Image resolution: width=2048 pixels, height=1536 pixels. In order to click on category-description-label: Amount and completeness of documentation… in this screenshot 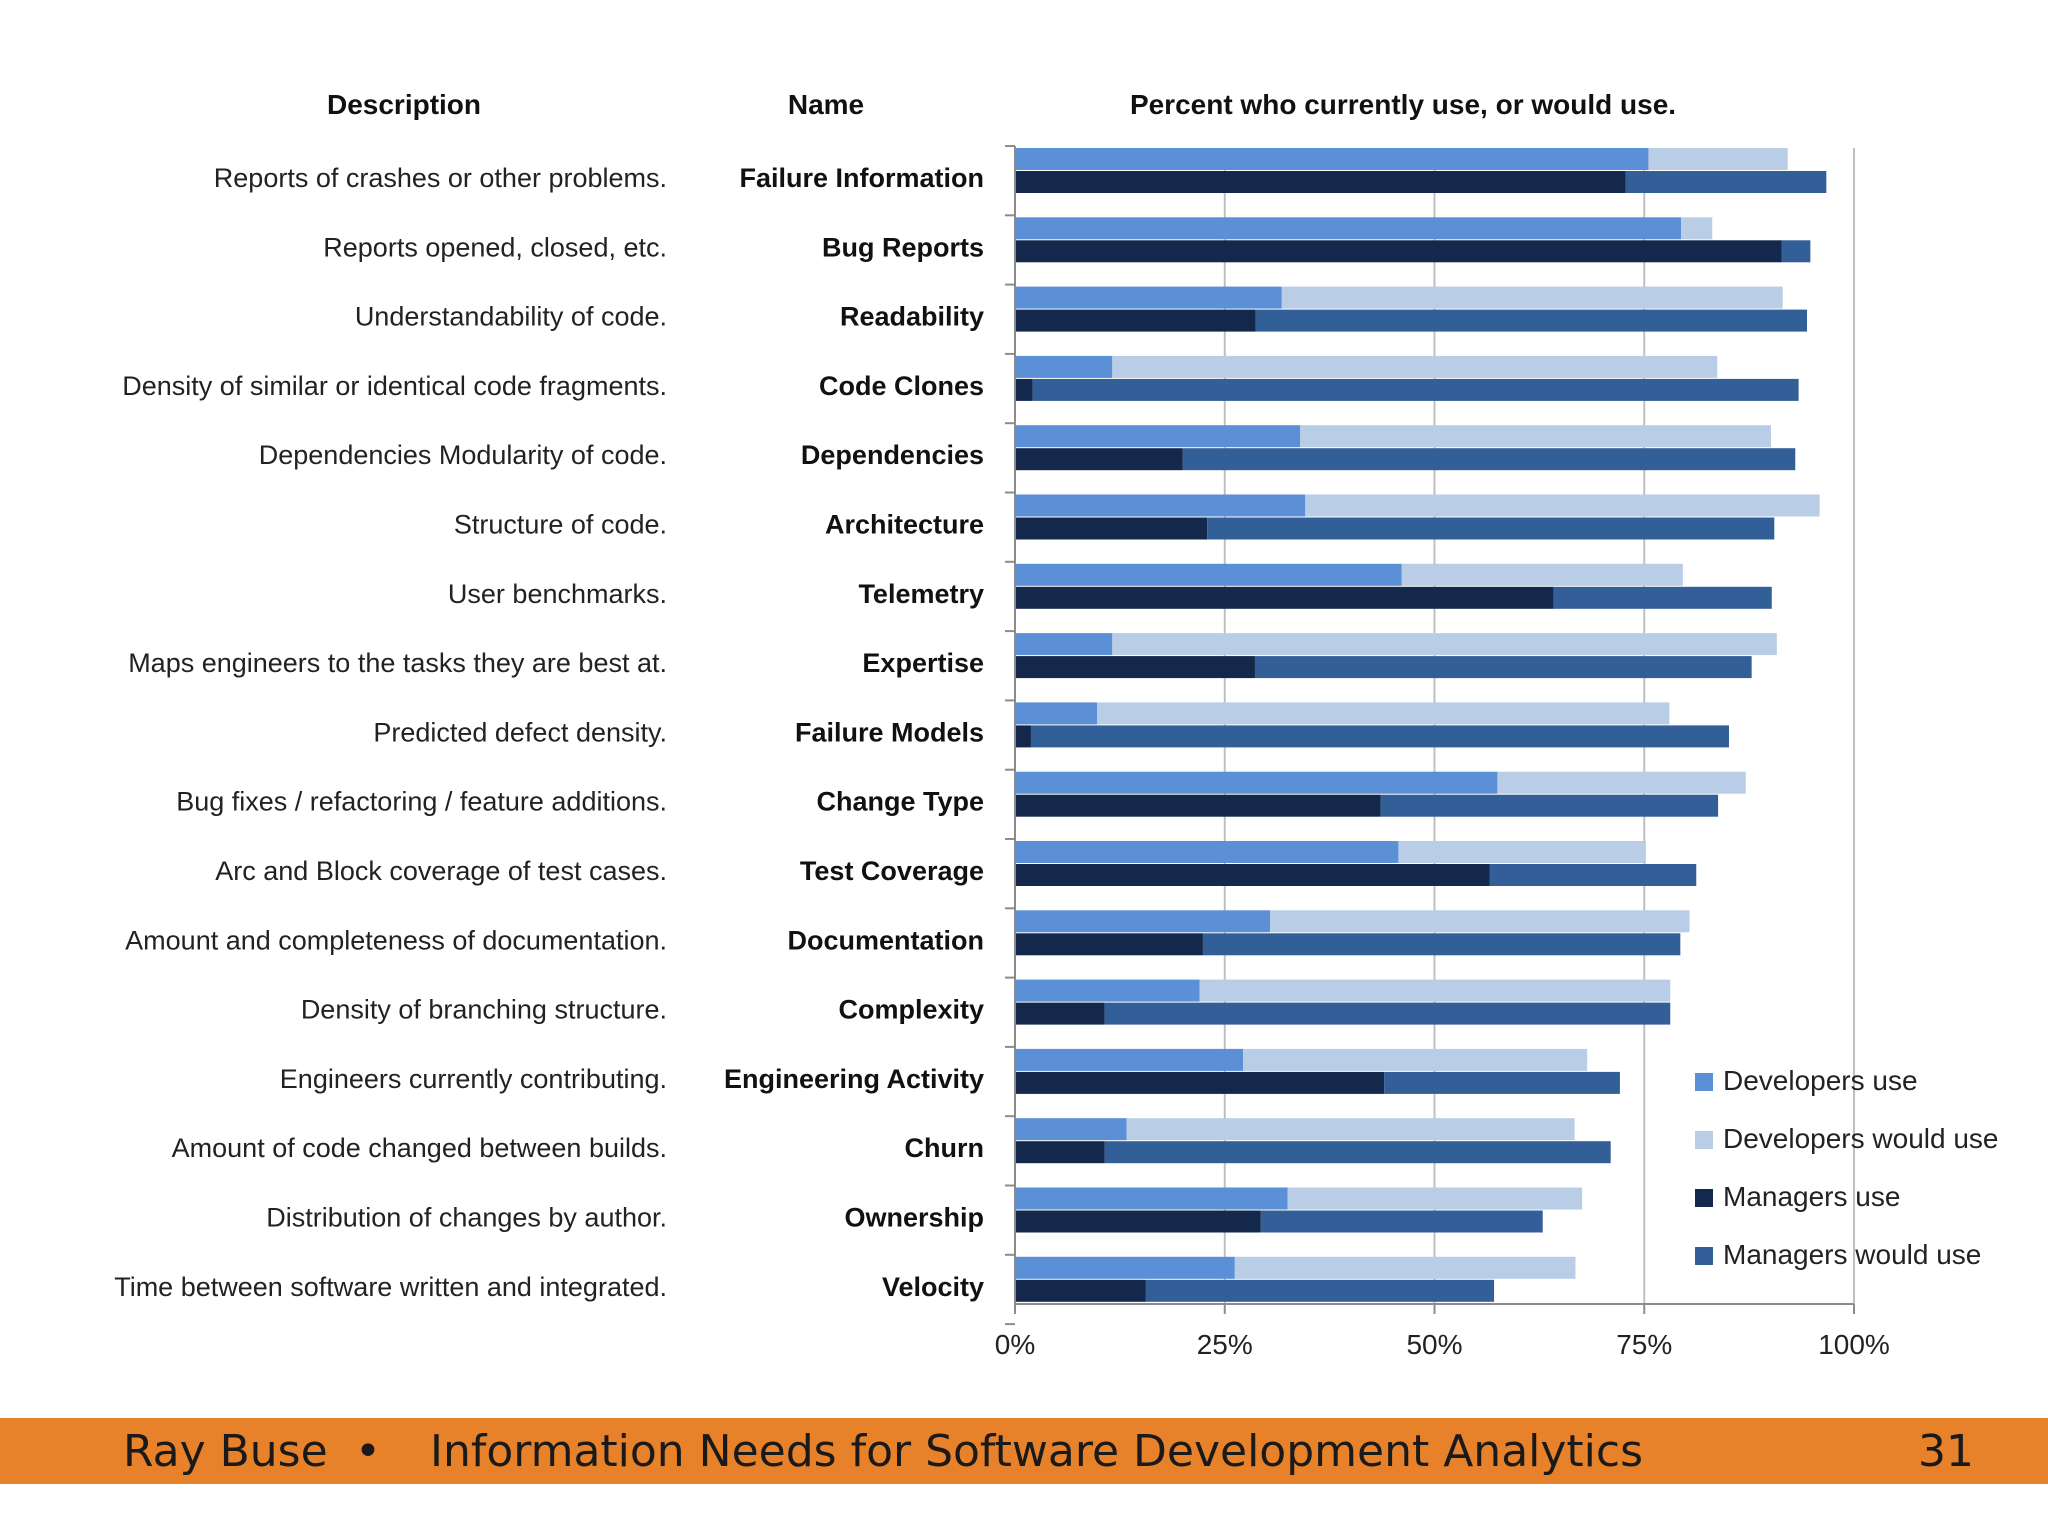, I will do `click(396, 940)`.